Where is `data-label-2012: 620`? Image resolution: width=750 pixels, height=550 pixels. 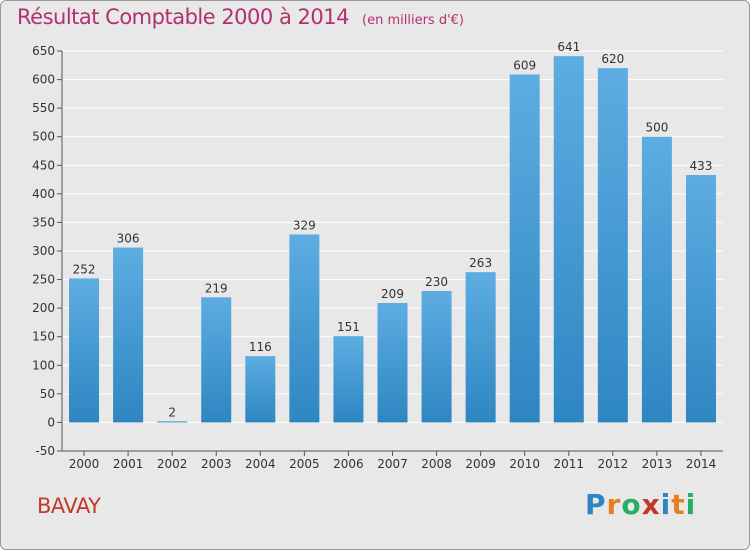
data-label-2012: 620 is located at coordinates (612, 59).